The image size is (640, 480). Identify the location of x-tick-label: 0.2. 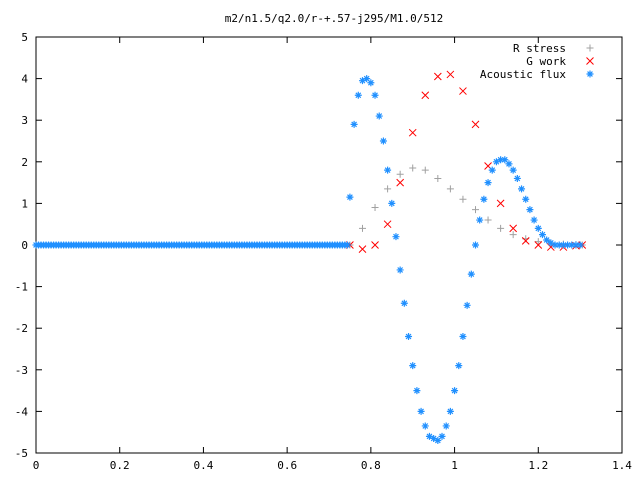
(120, 465).